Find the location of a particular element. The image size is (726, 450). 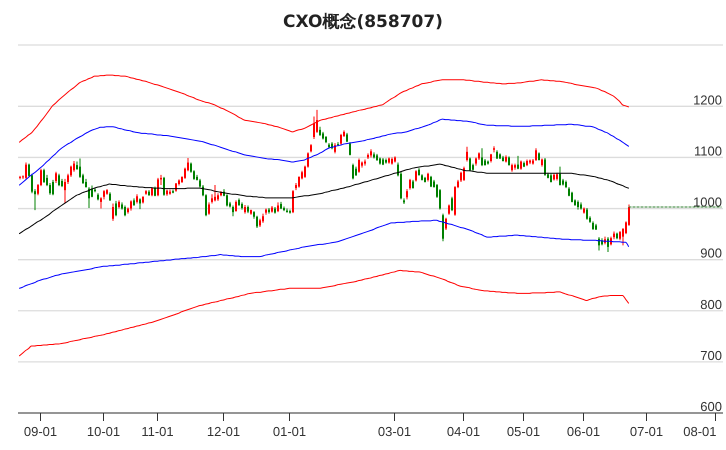

x-tick-label: 11-01 is located at coordinates (157, 431).